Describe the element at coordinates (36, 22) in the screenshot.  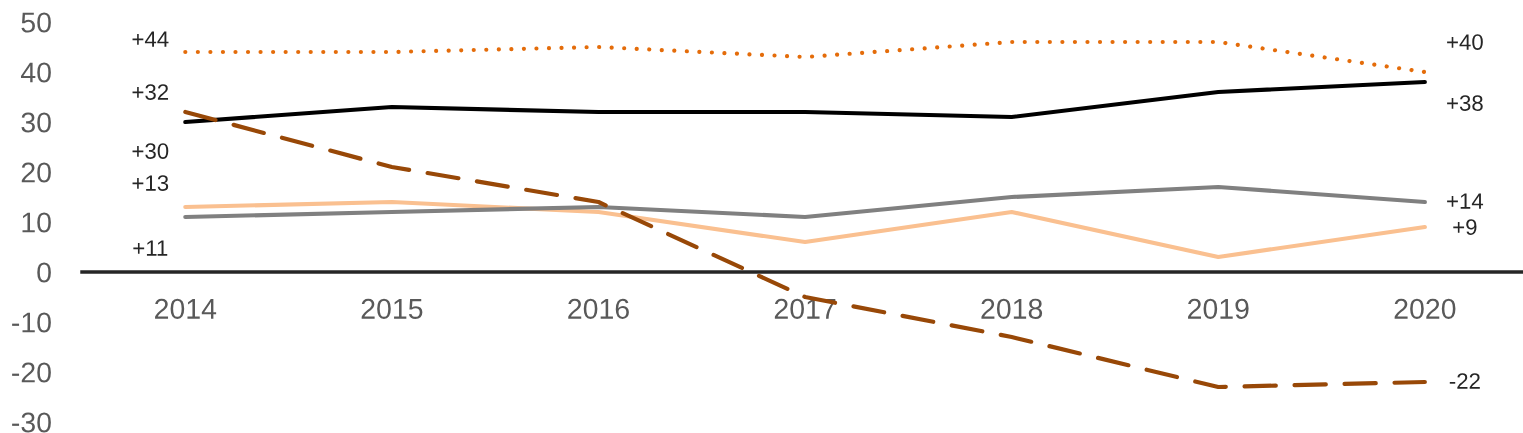
I see `y-tick-label: 50` at that location.